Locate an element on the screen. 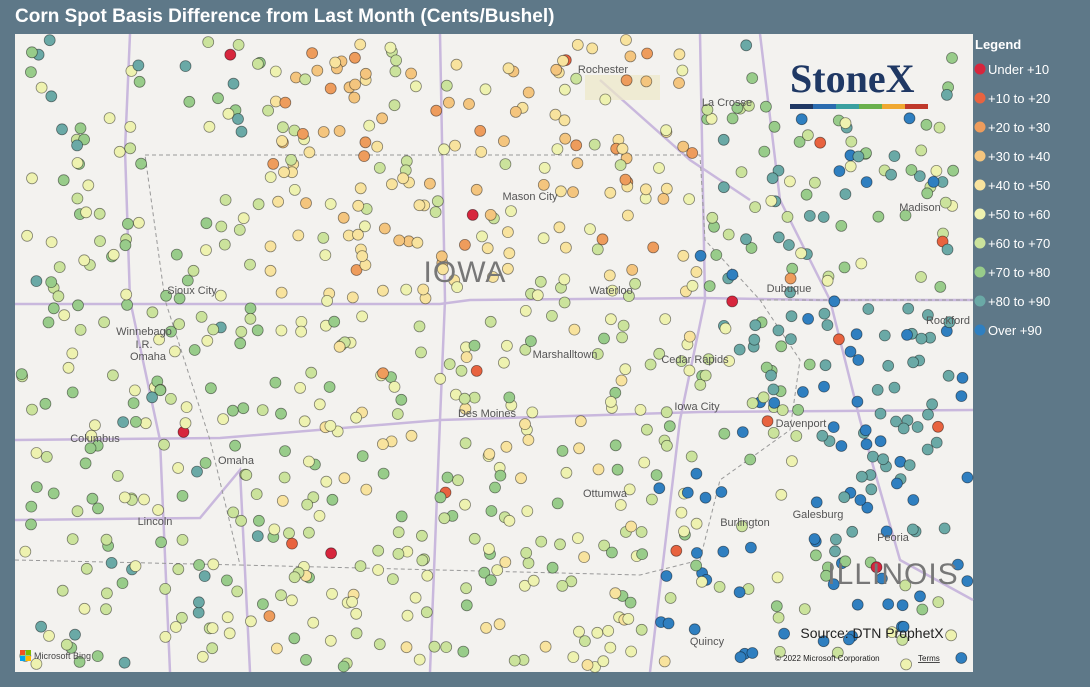  legend-swatch is located at coordinates (980, 69).